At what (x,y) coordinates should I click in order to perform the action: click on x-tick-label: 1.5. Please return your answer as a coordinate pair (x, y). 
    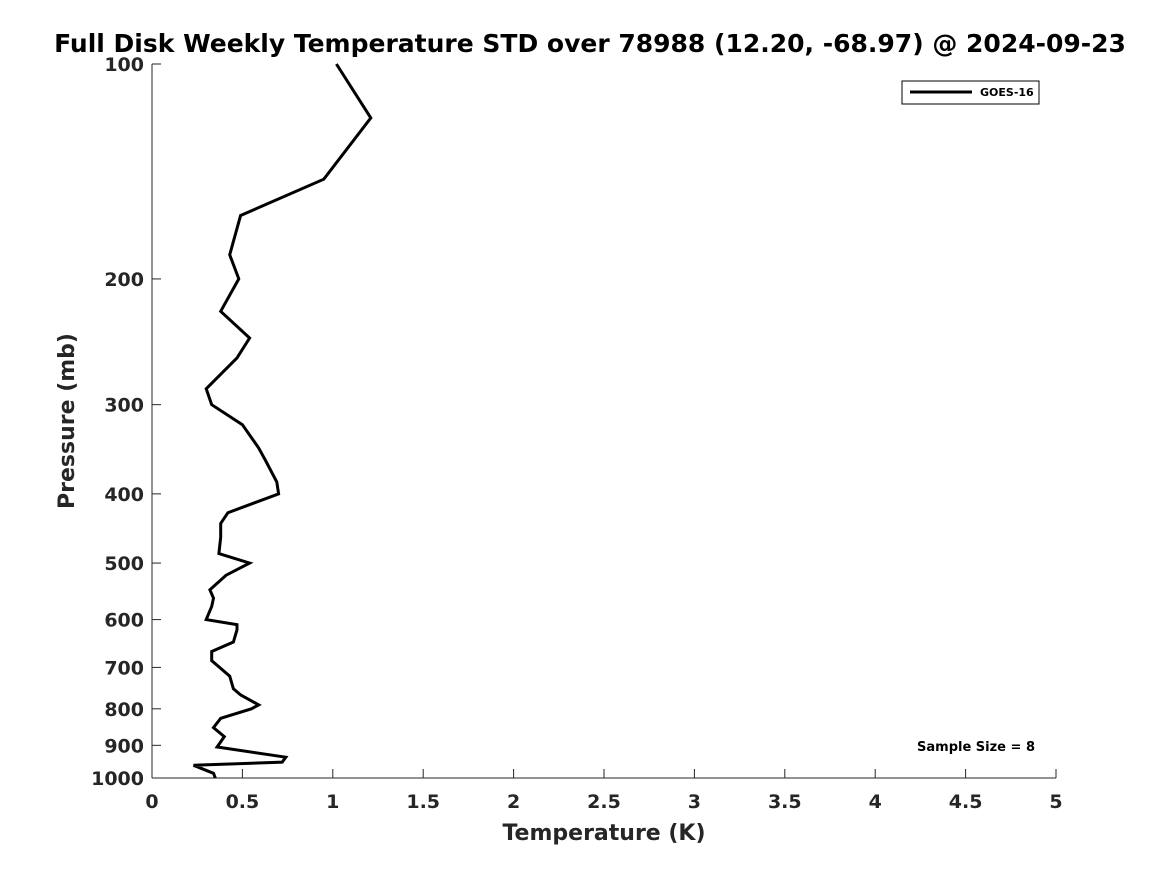
    Looking at the image, I should click on (423, 802).